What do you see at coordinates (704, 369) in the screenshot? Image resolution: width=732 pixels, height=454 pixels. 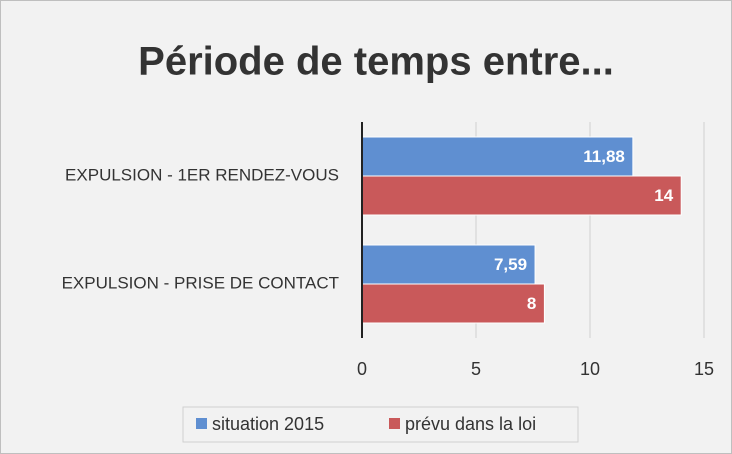 I see `x-tick-label: 15` at bounding box center [704, 369].